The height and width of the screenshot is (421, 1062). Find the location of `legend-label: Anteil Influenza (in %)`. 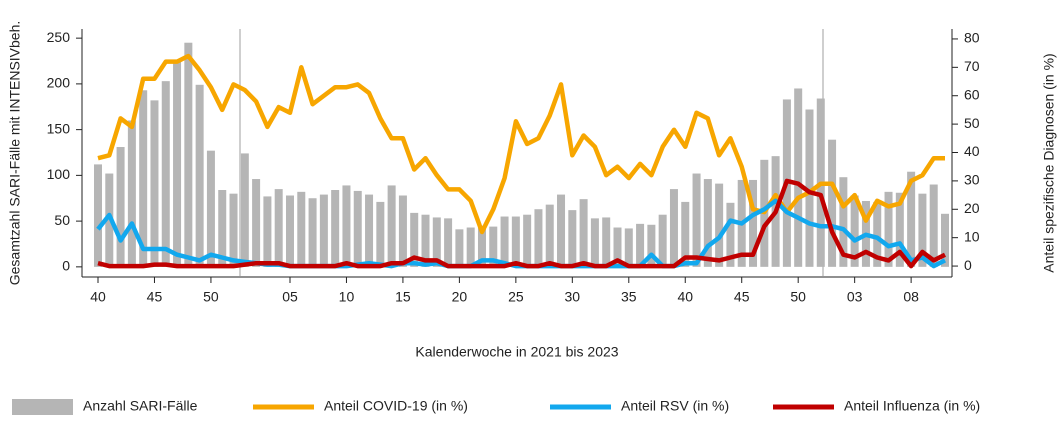

legend-label: Anteil Influenza (in %) is located at coordinates (912, 406).